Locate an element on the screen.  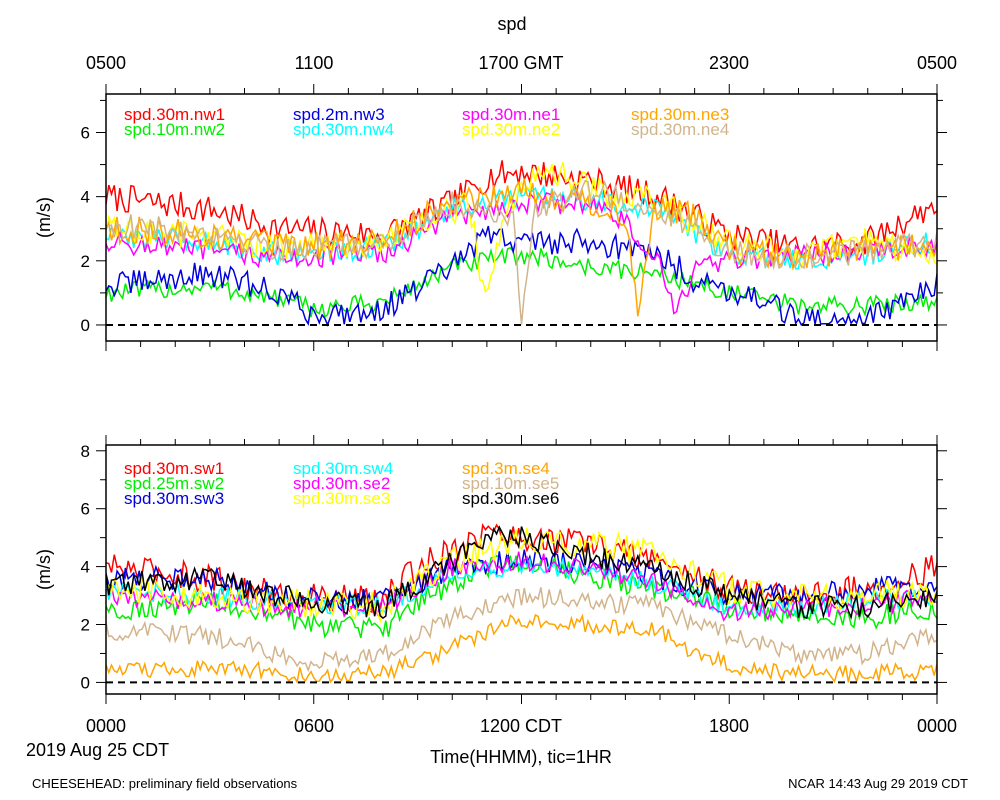
legend-entry-spd.10m.nw2: spd.10m.nw2 is located at coordinates (174, 129).